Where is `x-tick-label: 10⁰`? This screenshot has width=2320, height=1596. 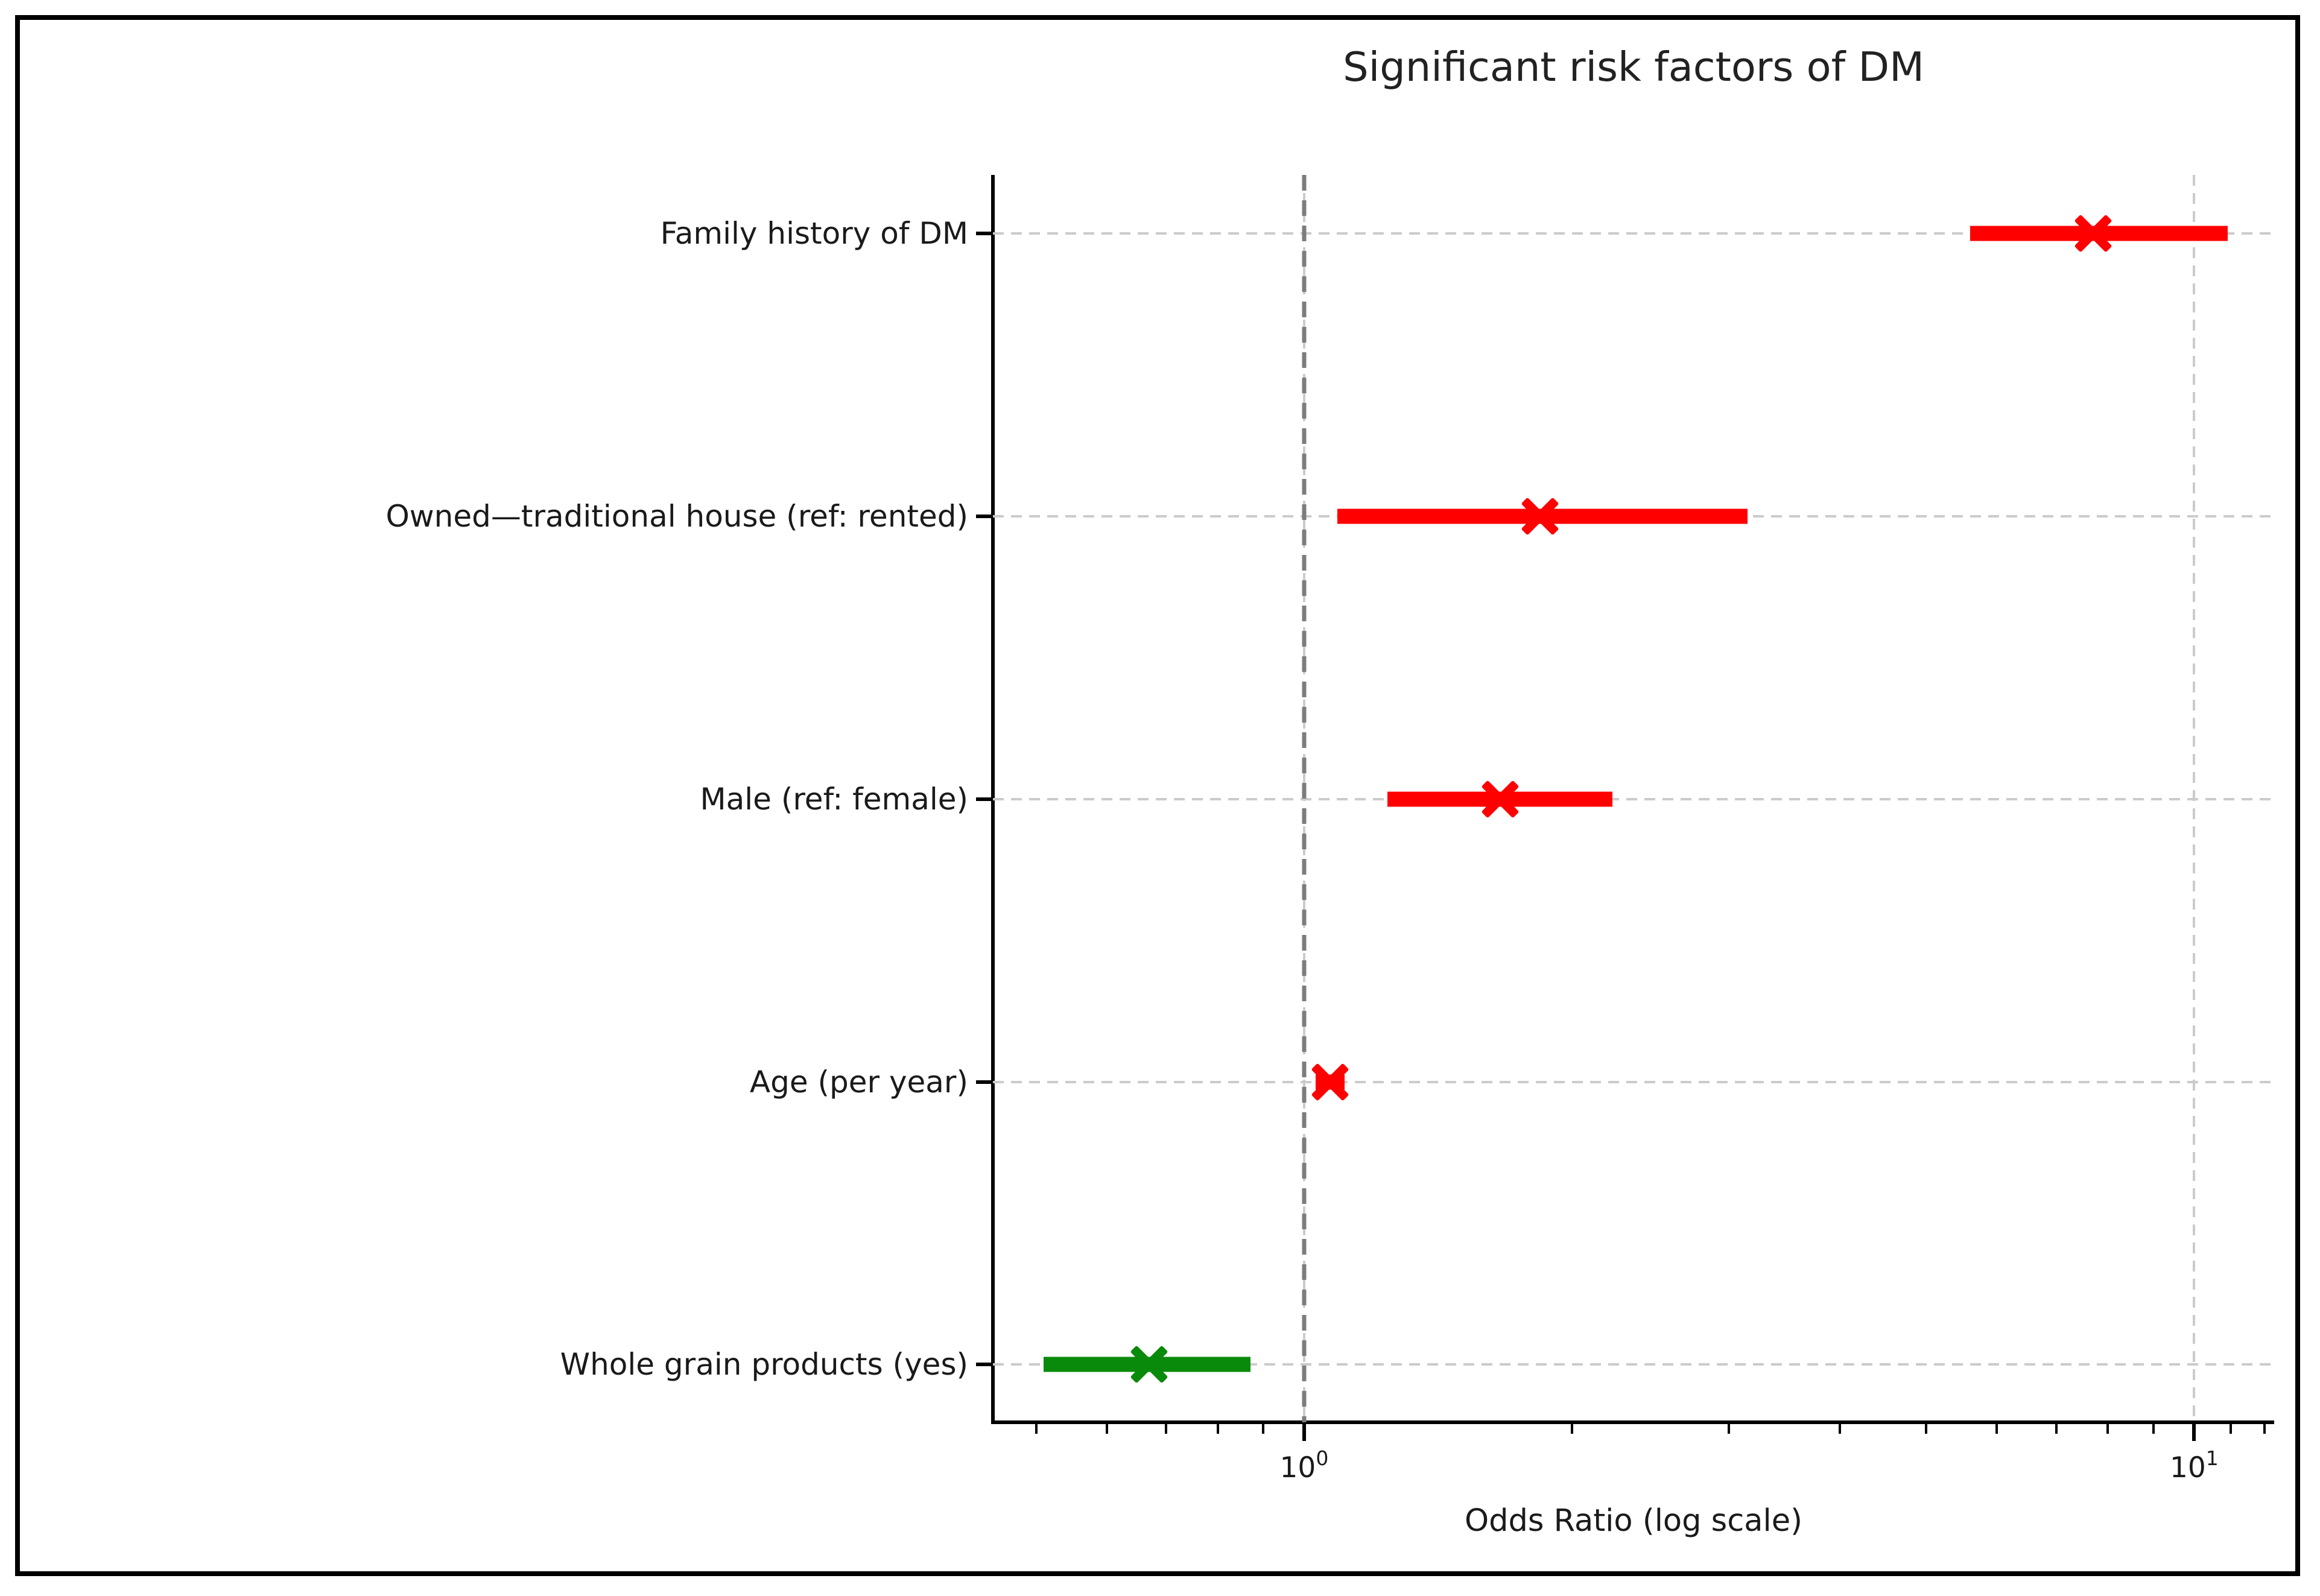 x-tick-label: 10⁰ is located at coordinates (1305, 1465).